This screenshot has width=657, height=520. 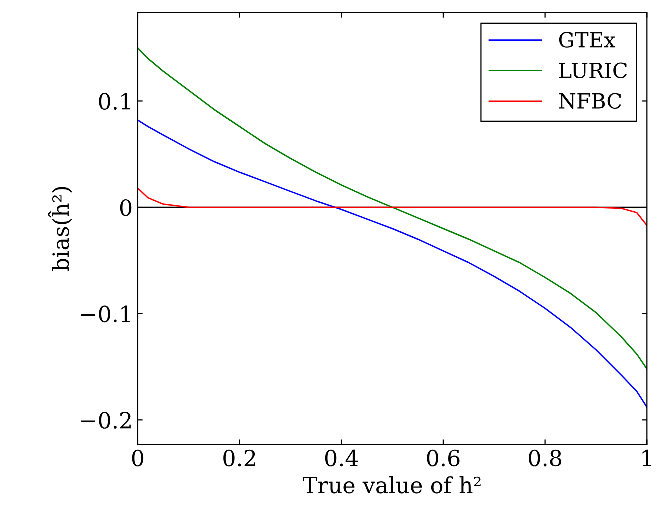 I want to click on y-tick-label: 0.1, so click(x=114, y=101).